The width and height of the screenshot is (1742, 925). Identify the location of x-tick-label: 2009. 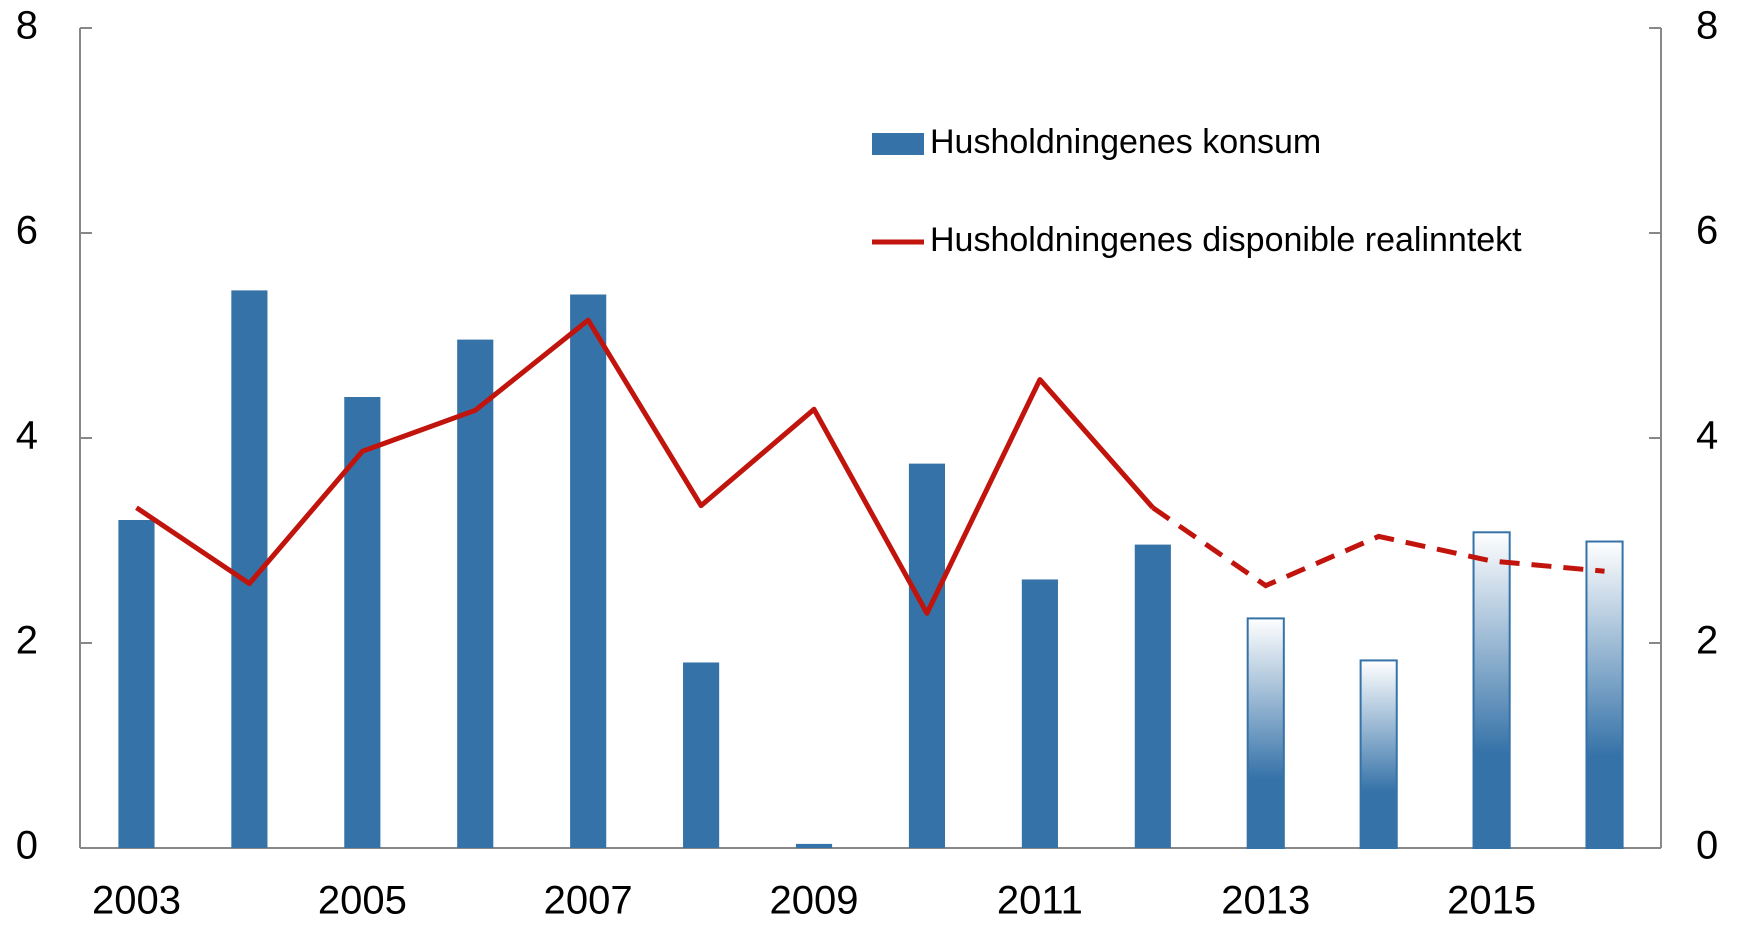
(814, 901).